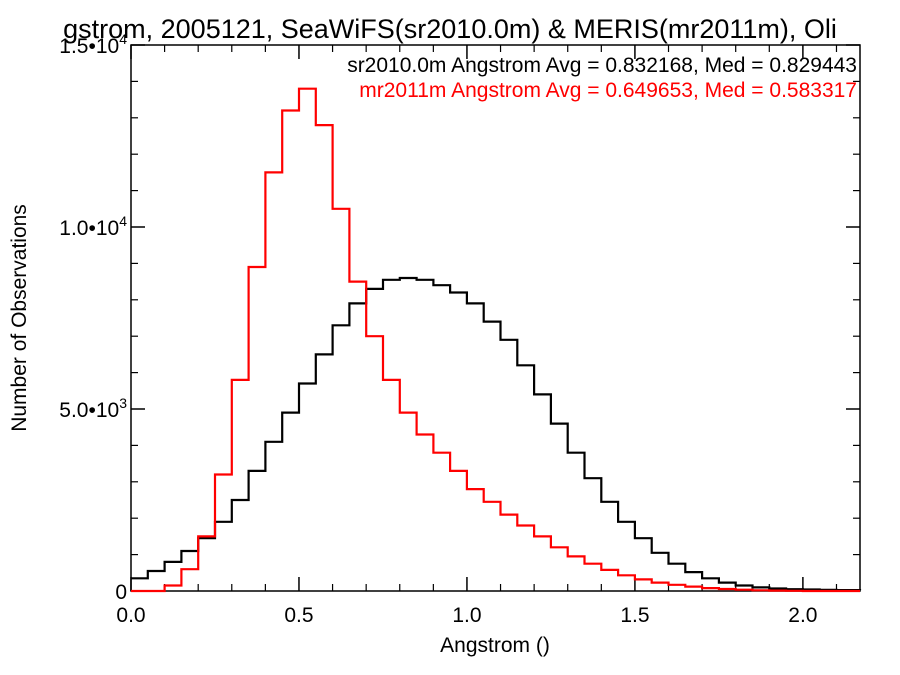 The image size is (900, 675). I want to click on y-tick-label: 5.0•103, so click(93, 408).